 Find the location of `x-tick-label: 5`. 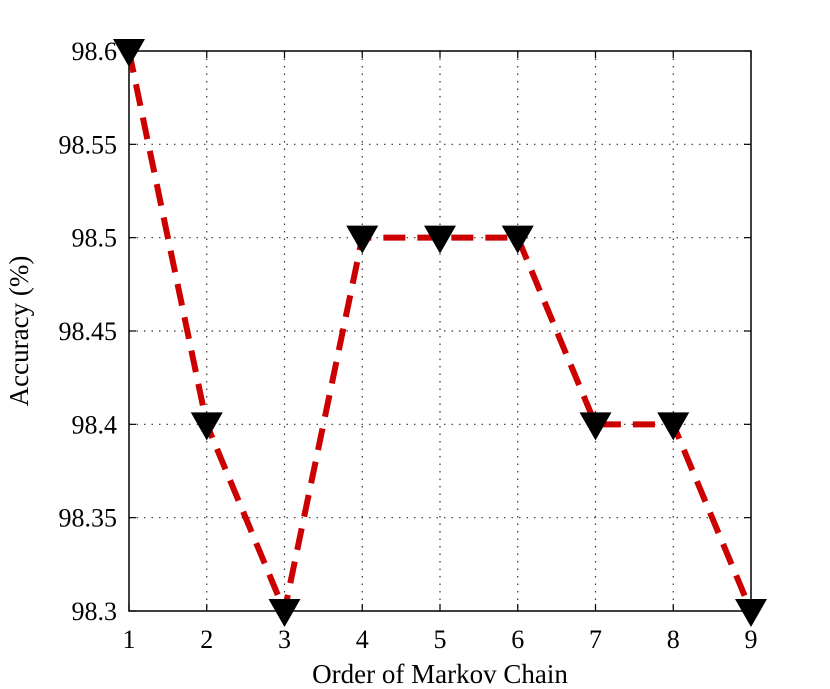

x-tick-label: 5 is located at coordinates (440, 639).